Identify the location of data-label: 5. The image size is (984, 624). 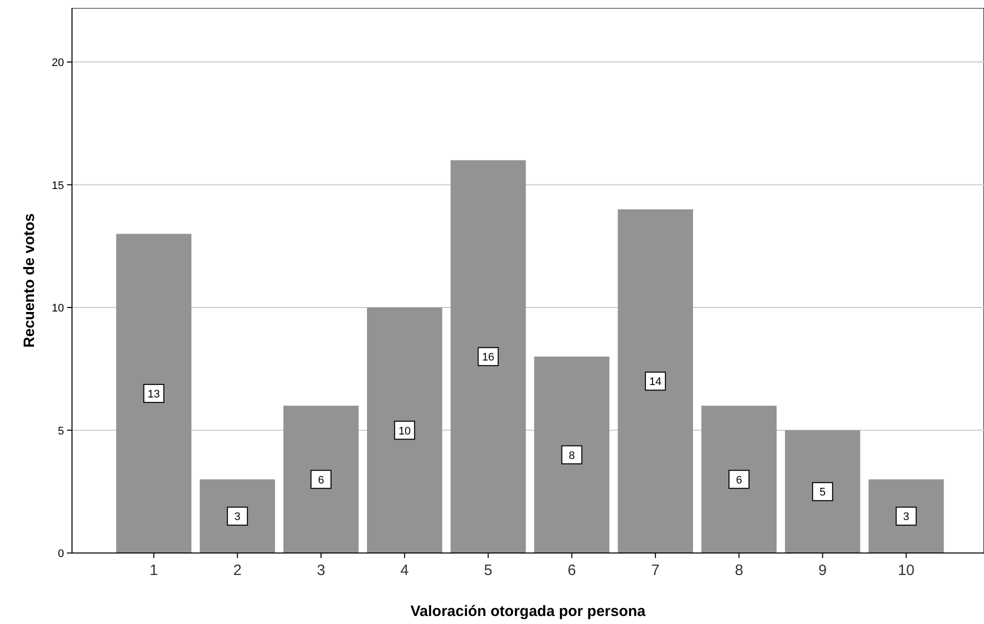
(823, 492).